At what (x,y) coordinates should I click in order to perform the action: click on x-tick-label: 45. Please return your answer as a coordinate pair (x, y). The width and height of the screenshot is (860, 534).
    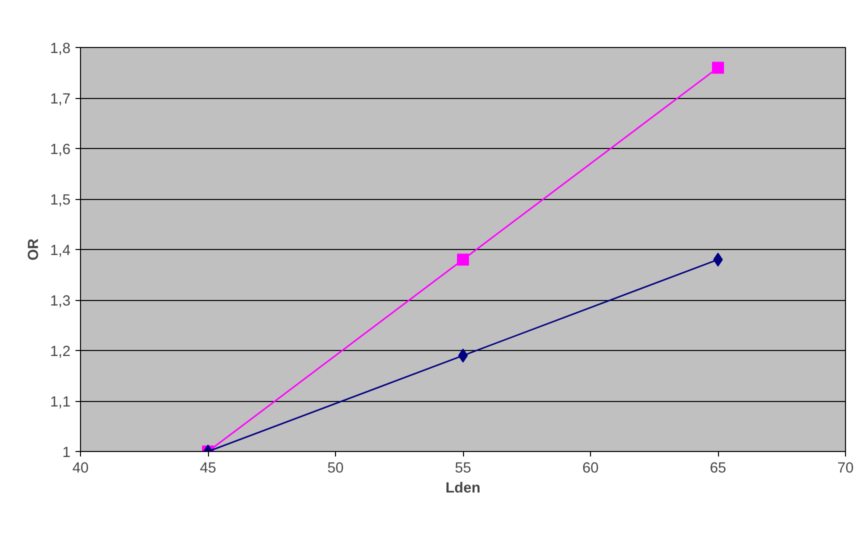
    Looking at the image, I should click on (208, 468).